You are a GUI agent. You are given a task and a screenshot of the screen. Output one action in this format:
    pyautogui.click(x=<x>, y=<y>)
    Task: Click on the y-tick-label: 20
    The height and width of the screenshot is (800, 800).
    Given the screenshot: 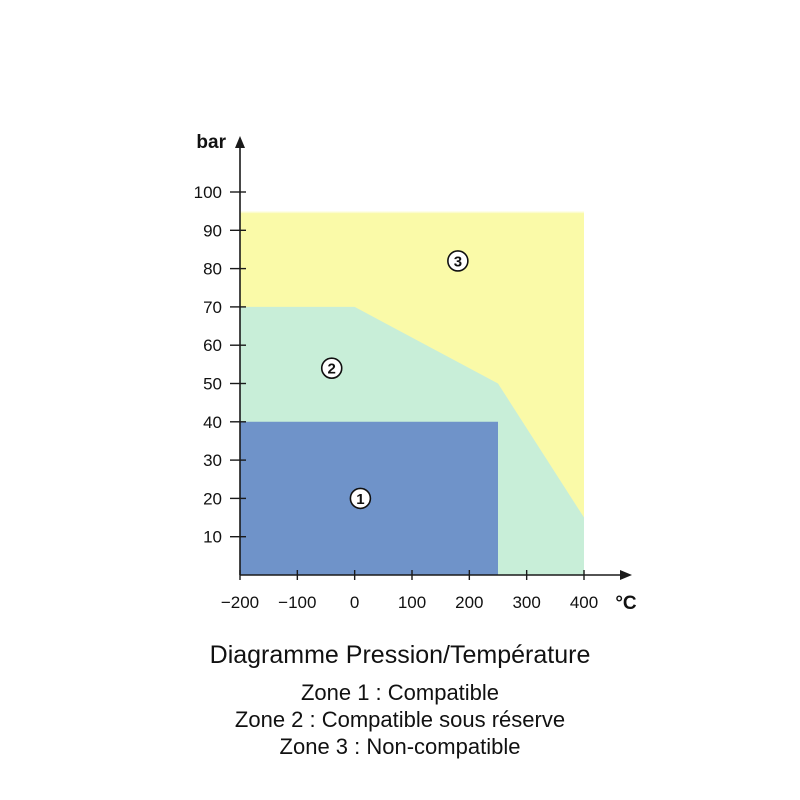 What is the action you would take?
    pyautogui.click(x=212, y=498)
    